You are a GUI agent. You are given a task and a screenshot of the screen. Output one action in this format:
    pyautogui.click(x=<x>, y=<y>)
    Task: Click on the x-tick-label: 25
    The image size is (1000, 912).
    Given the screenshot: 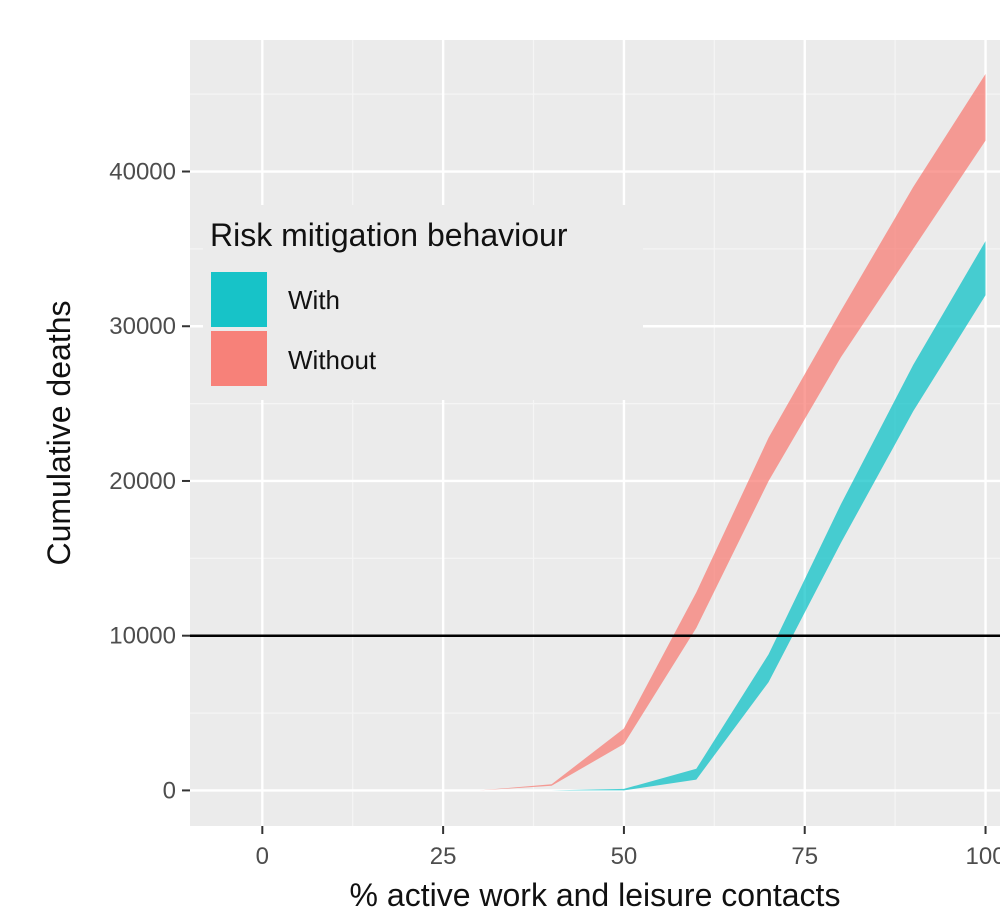 What is the action you would take?
    pyautogui.click(x=443, y=856)
    